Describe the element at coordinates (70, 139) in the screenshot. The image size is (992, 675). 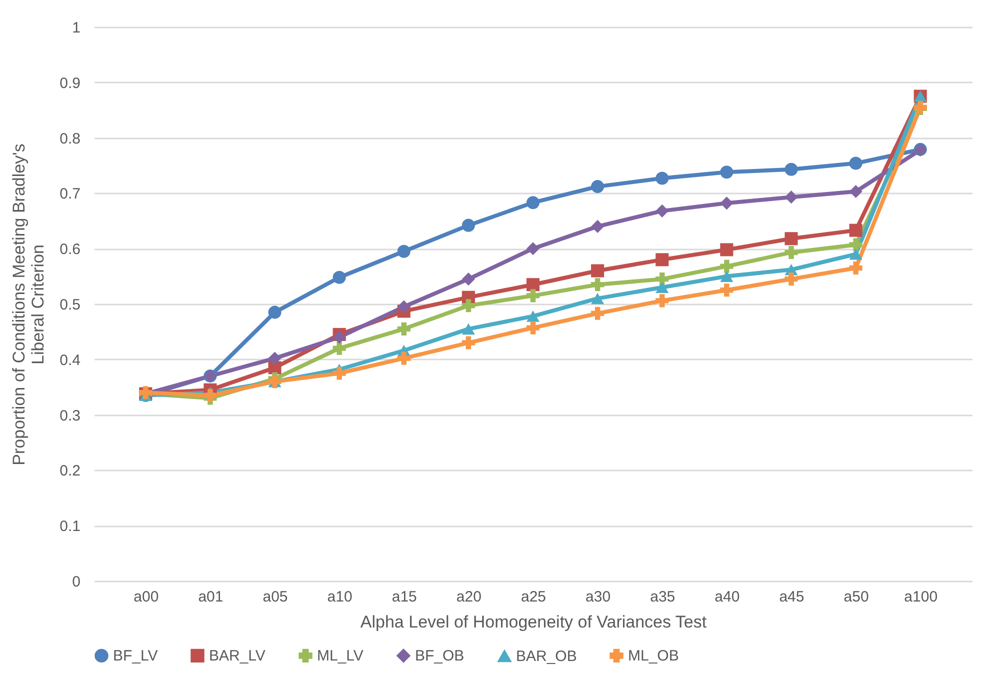
I see `y-tick-label: 0.8` at that location.